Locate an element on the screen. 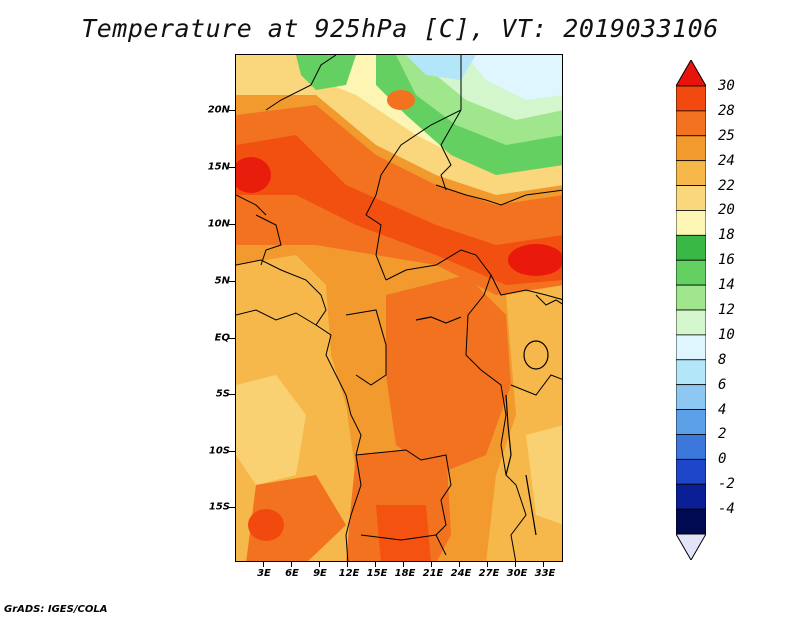 The width and height of the screenshot is (800, 618). lat-tick-label: 15S is located at coordinates (219, 507).